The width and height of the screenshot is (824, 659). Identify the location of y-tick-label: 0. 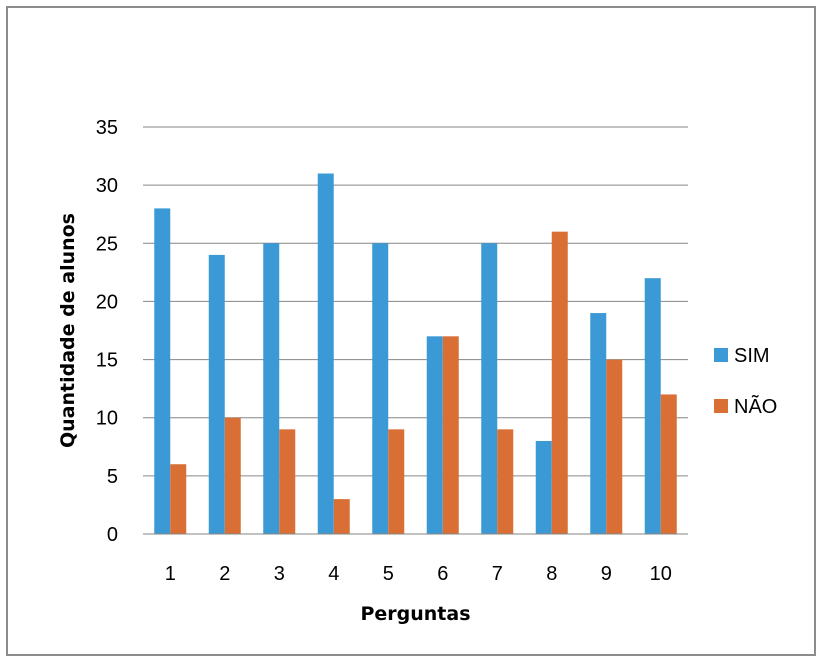
(112, 535).